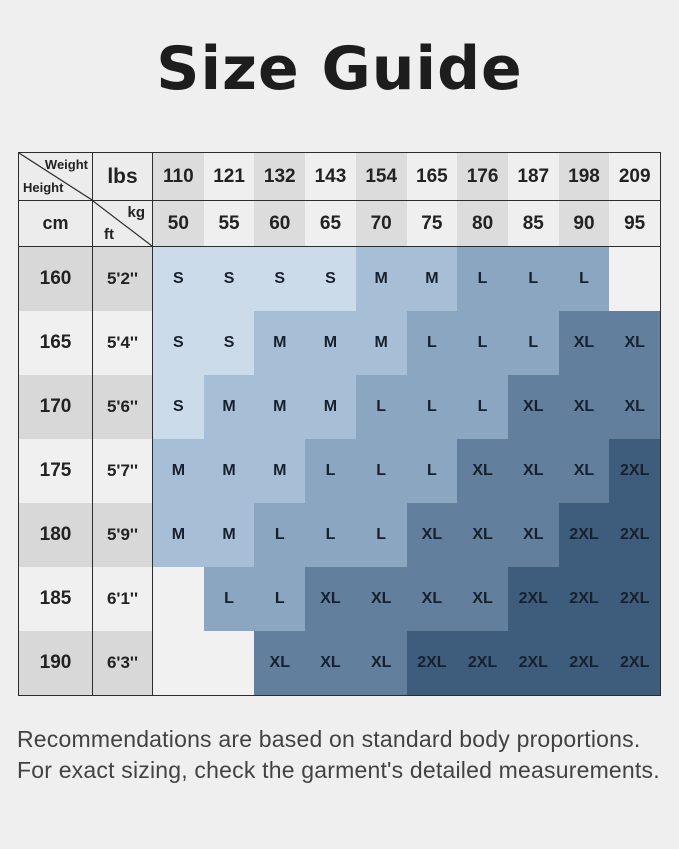 Image resolution: width=679 pixels, height=849 pixels. I want to click on weight-kg-cell: 65, so click(330, 223).